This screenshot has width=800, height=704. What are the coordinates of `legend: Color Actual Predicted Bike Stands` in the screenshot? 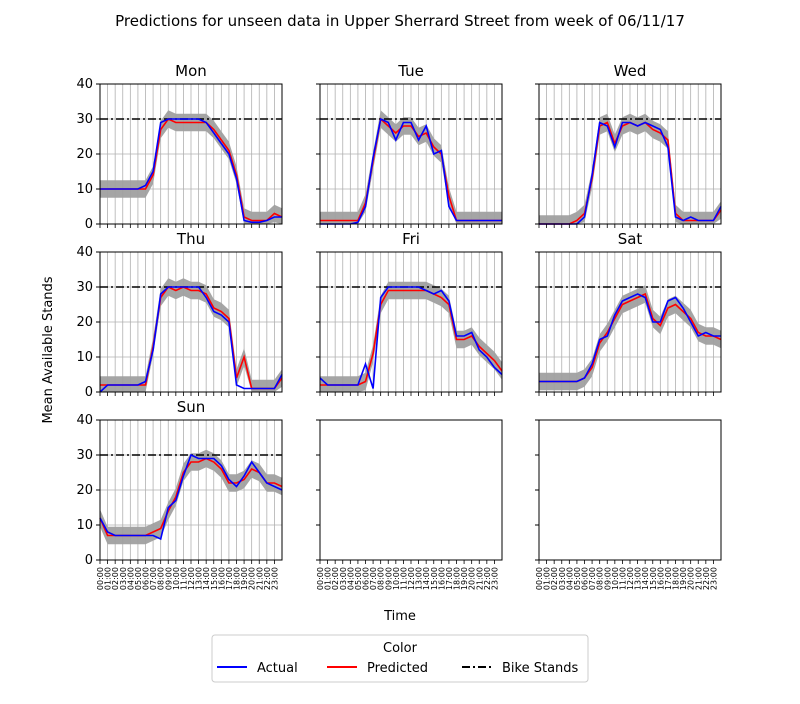 It's located at (400, 658).